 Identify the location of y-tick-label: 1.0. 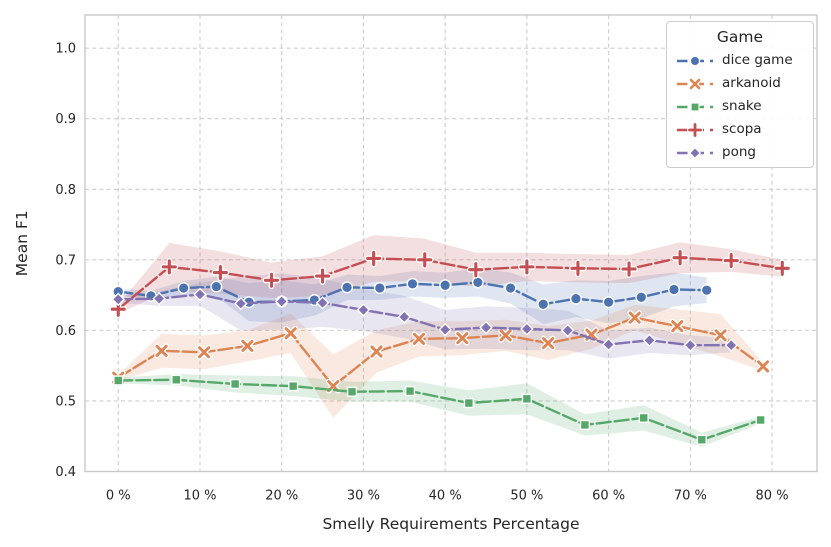
(65, 49).